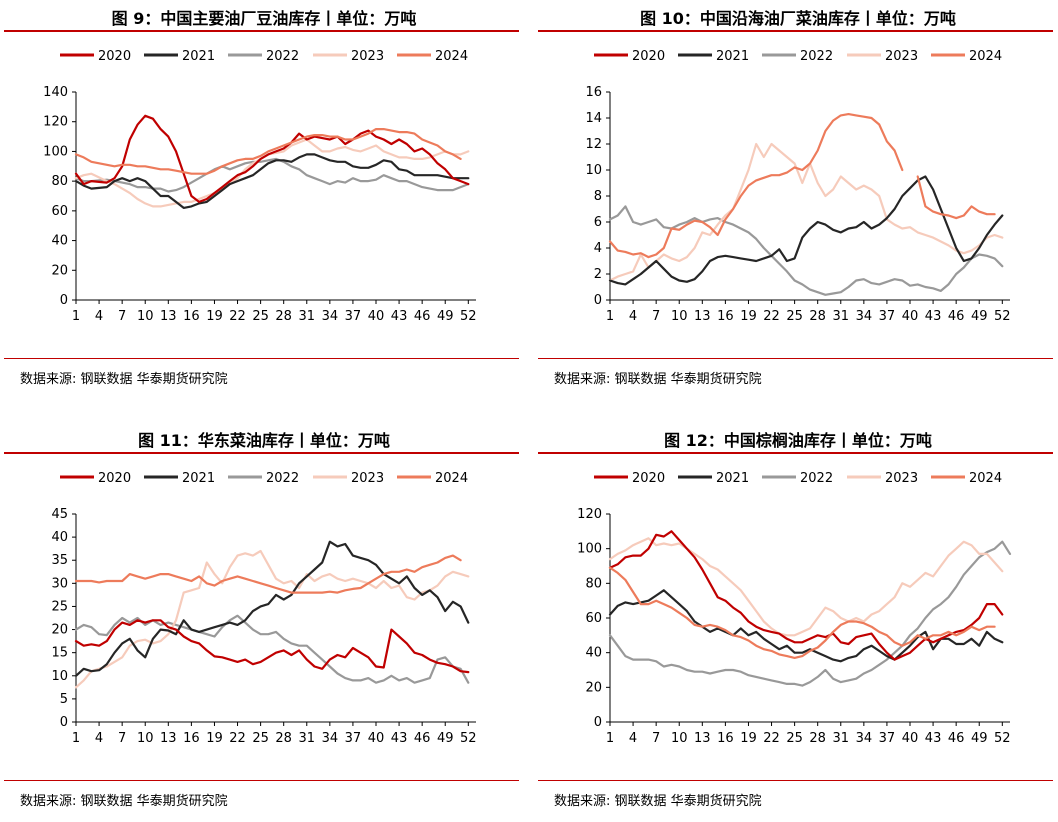 This screenshot has width=1058, height=822. What do you see at coordinates (593, 170) in the screenshot?
I see `y-tick-label: 10` at bounding box center [593, 170].